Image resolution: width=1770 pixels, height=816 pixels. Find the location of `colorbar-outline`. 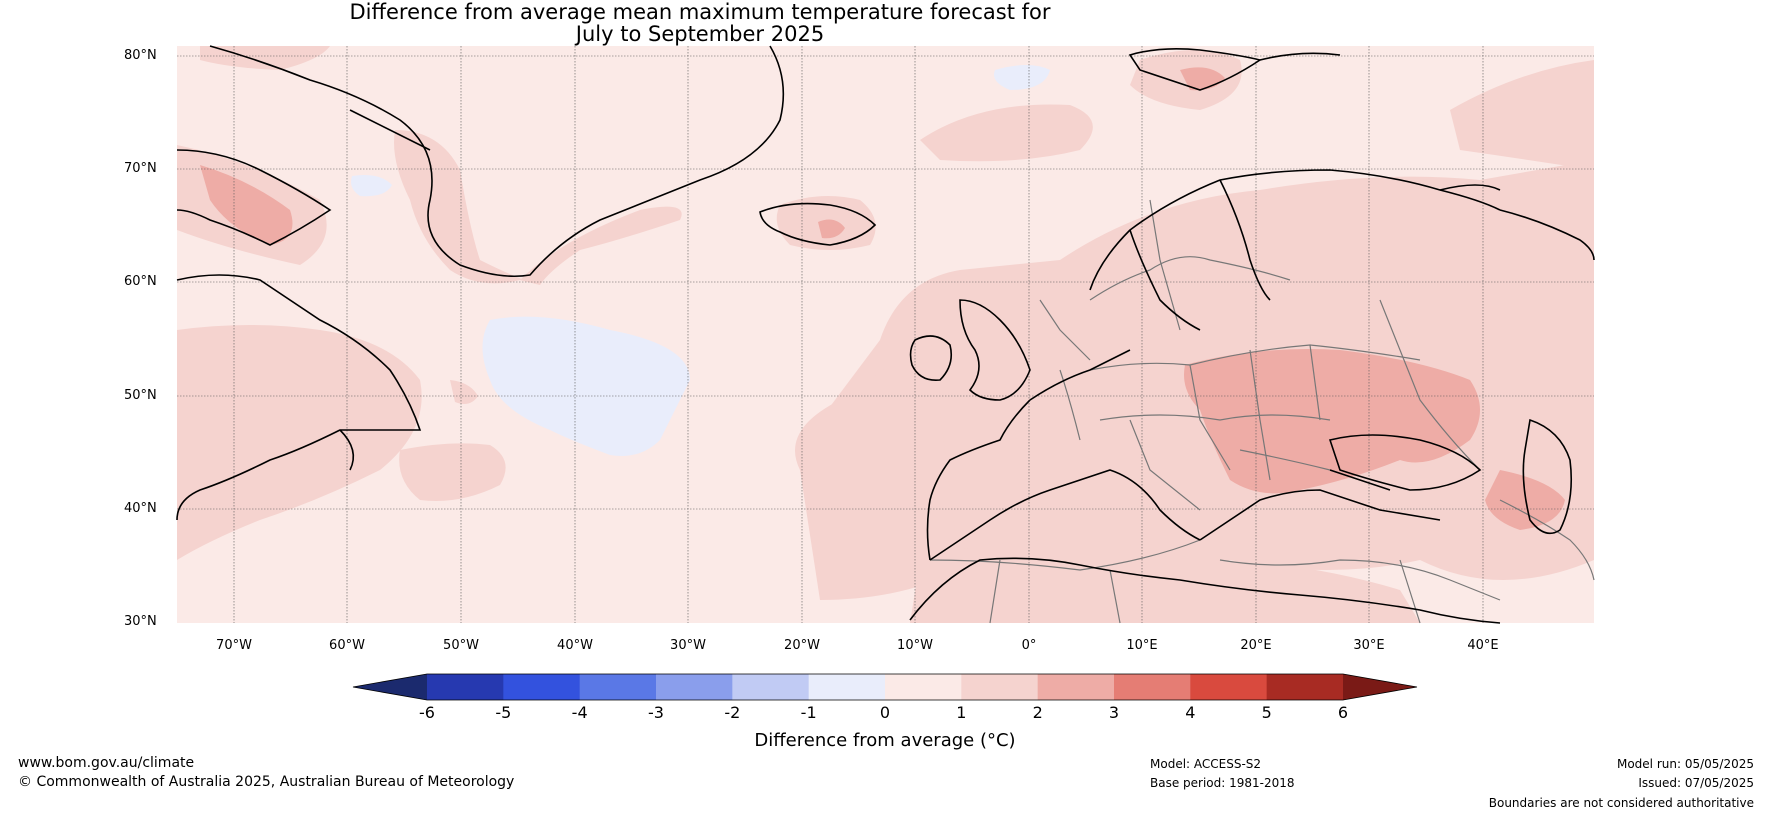

colorbar-outline is located at coordinates (885, 687).